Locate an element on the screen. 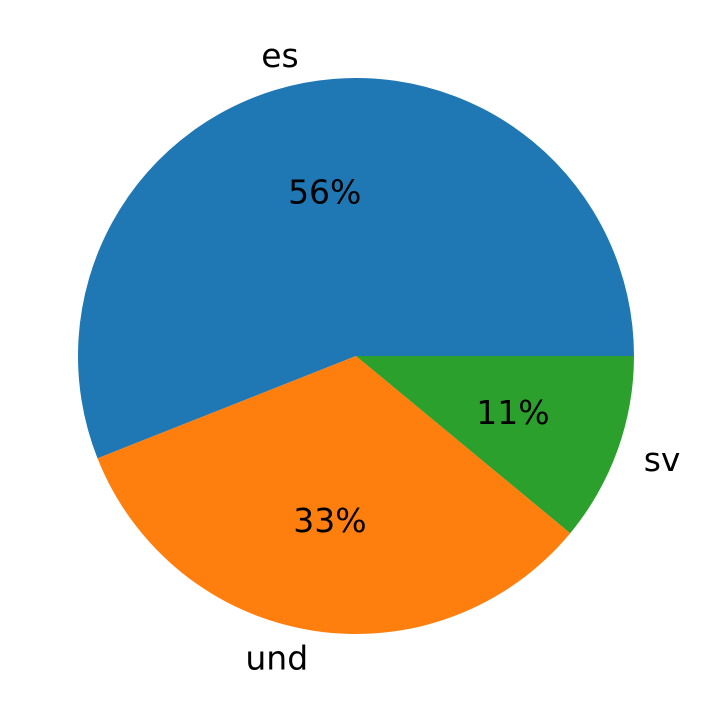 The width and height of the screenshot is (712, 713). category-label-sv: sv is located at coordinates (662, 459).